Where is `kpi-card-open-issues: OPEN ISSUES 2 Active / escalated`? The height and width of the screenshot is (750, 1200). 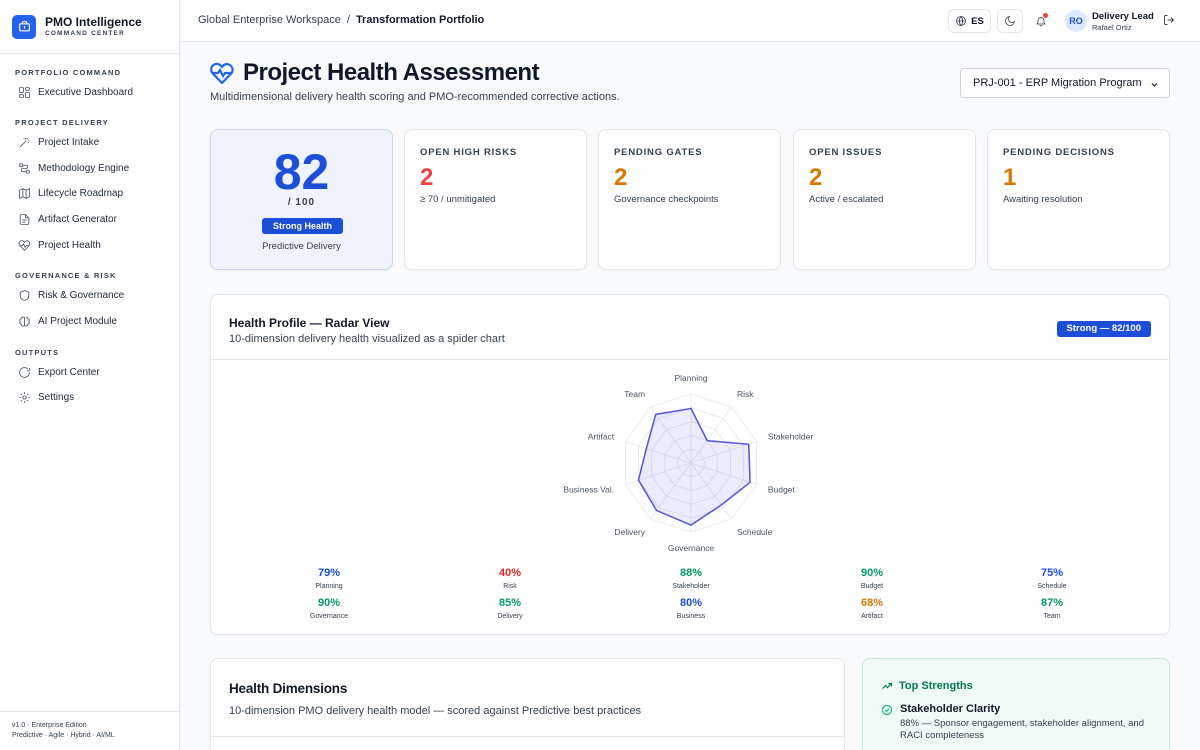
kpi-card-open-issues: OPEN ISSUES 2 Active / escalated is located at coordinates (884, 199).